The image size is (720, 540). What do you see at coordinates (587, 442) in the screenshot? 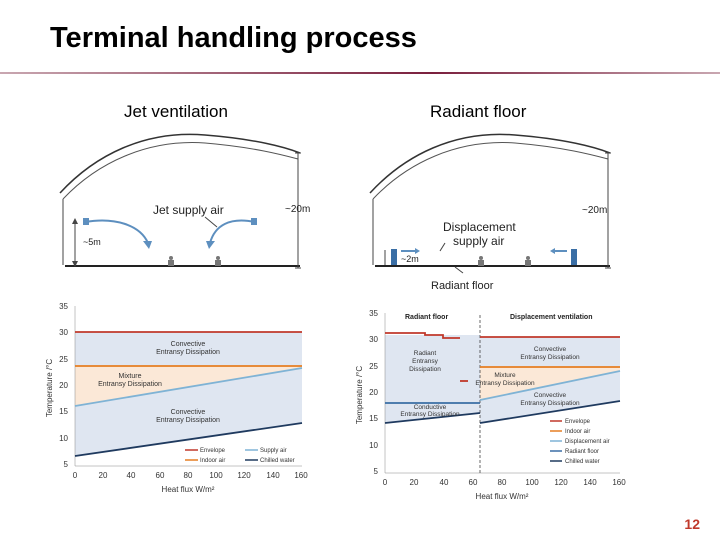
I see `legend-item: Displacement air` at bounding box center [587, 442].